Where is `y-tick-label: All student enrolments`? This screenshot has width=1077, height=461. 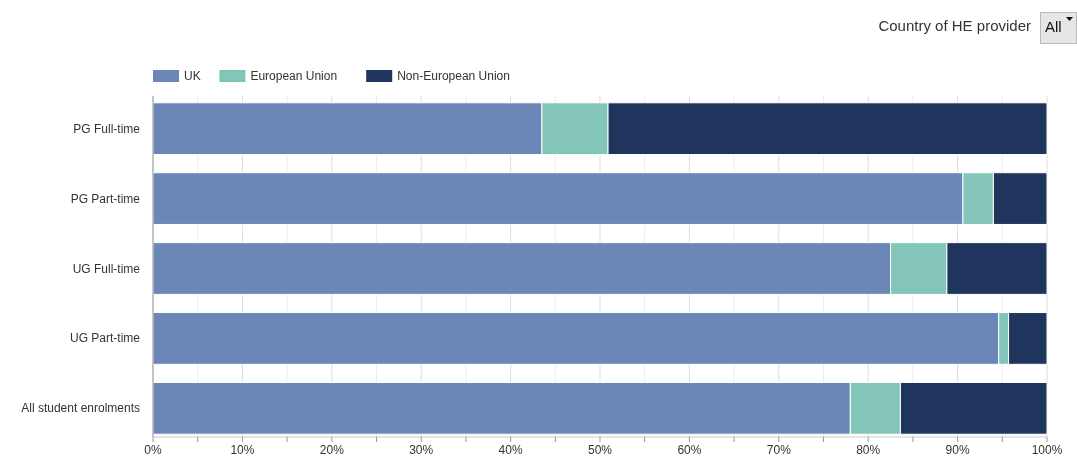
y-tick-label: All student enrolments is located at coordinates (80, 408).